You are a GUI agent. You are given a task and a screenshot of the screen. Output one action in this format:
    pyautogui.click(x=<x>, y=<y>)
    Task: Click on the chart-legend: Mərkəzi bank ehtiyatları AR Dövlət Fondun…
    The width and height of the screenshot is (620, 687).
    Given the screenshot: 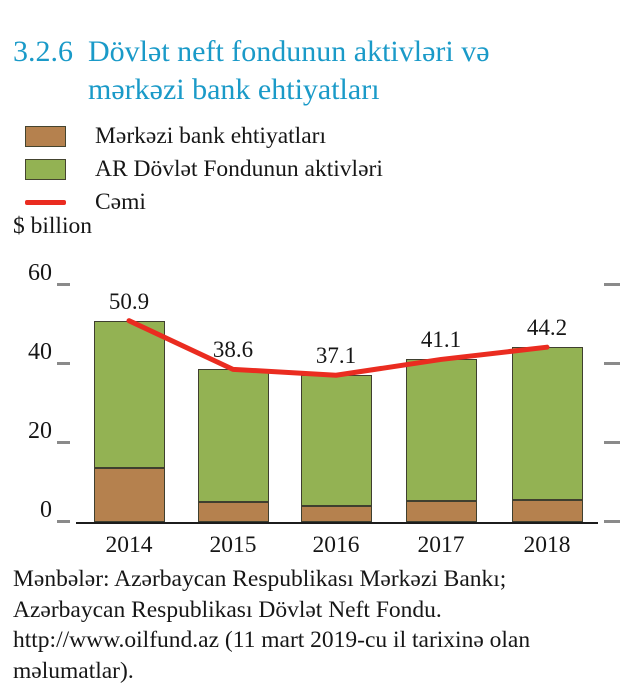 What is the action you would take?
    pyautogui.click(x=204, y=169)
    